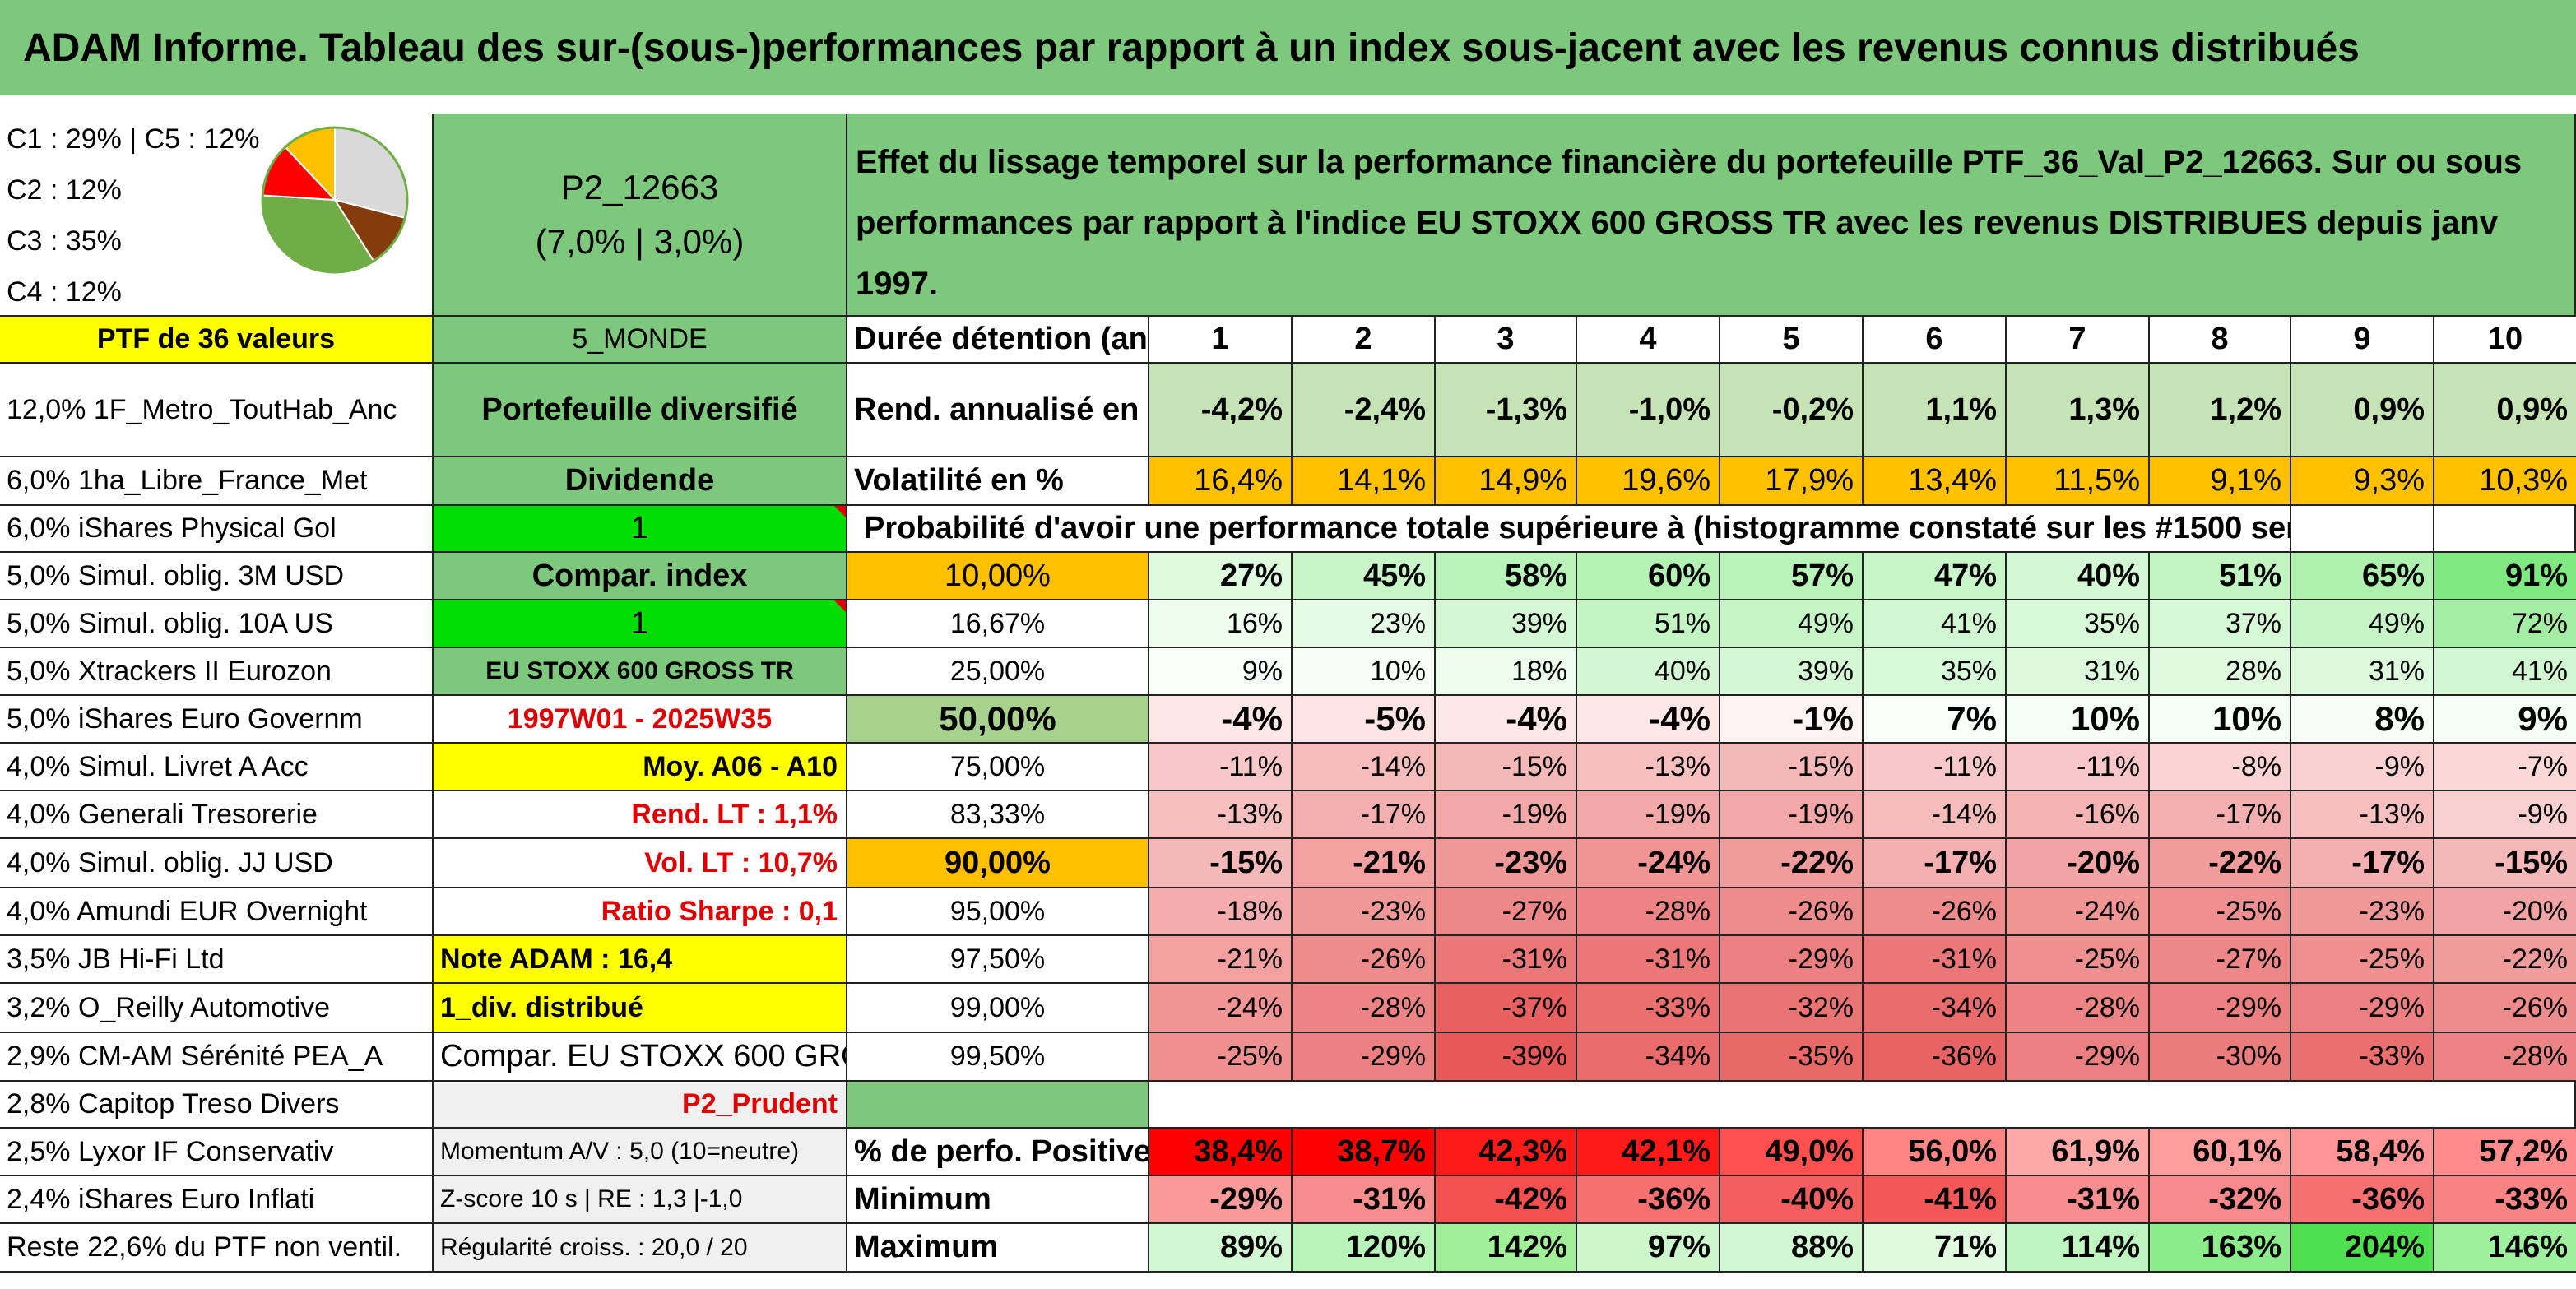  I want to click on portfolio-code-block: P2_12663 (7,0% | 3,0%), so click(640, 215).